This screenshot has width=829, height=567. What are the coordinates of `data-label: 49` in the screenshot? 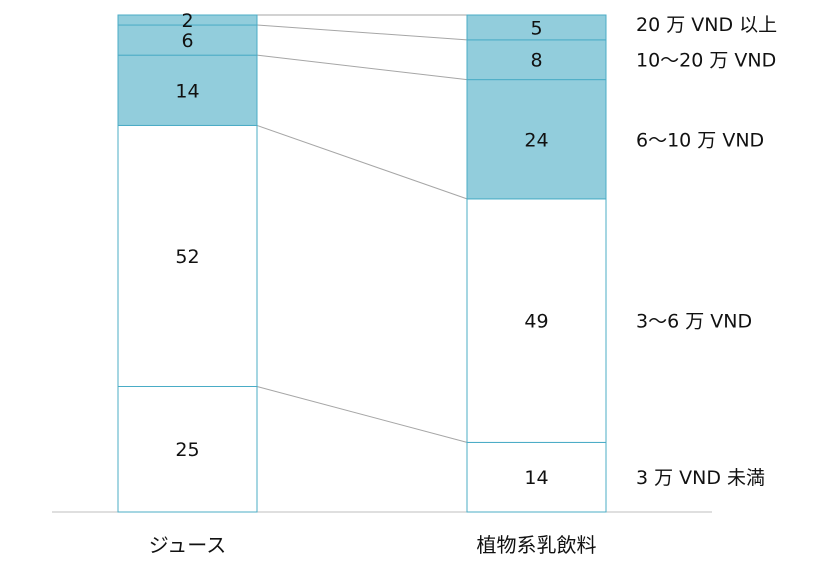 It's located at (536, 322).